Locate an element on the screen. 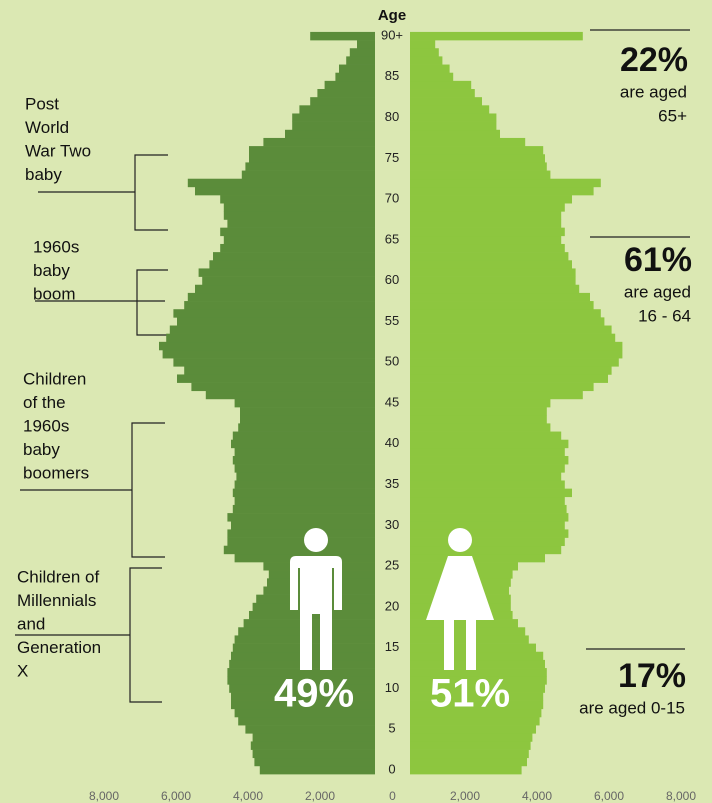  x-tick-label: 4,000 is located at coordinates (537, 796).